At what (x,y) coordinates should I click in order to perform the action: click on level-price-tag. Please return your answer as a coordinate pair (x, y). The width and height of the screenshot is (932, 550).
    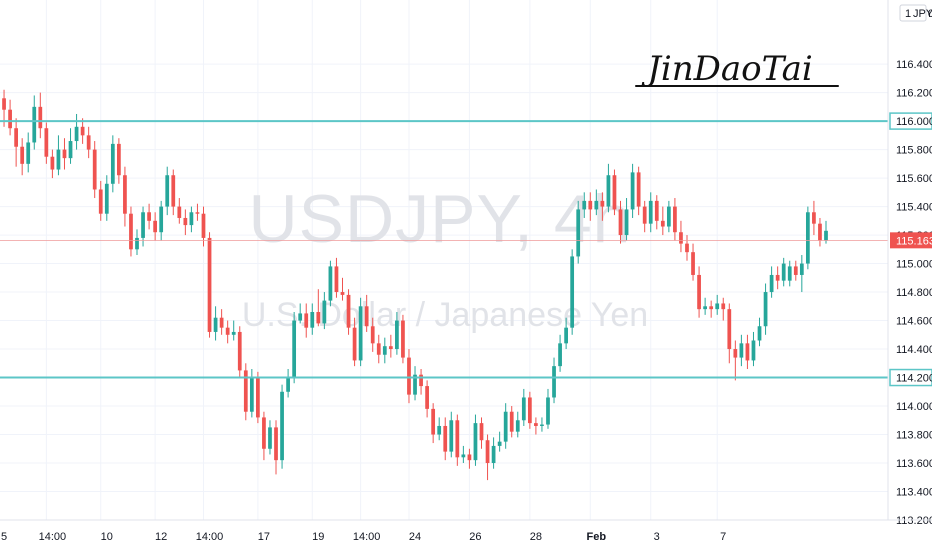
    Looking at the image, I should click on (910, 377).